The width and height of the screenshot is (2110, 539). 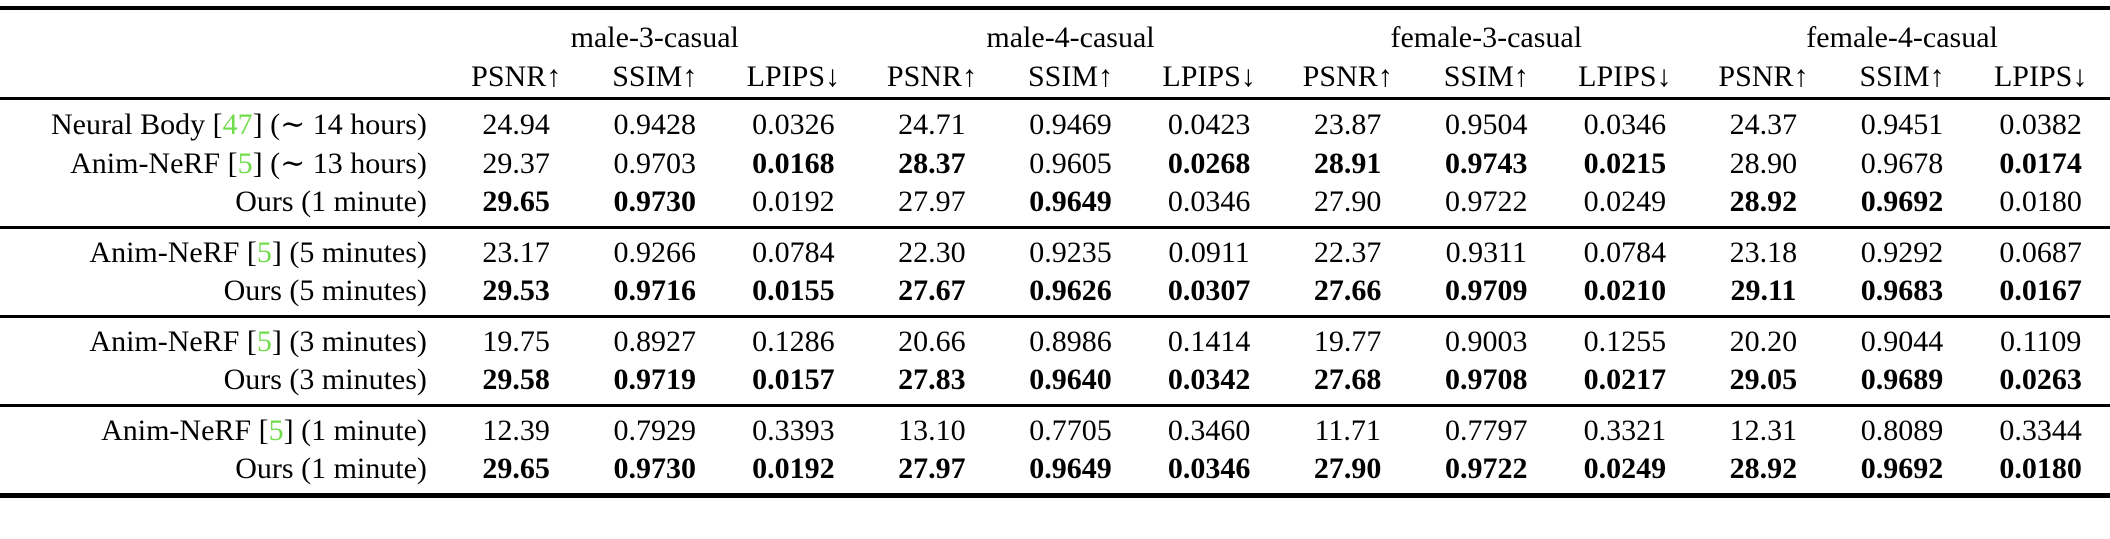 I want to click on method-label: Anim-NeRF [5] (5 minutes), so click(x=223, y=250).